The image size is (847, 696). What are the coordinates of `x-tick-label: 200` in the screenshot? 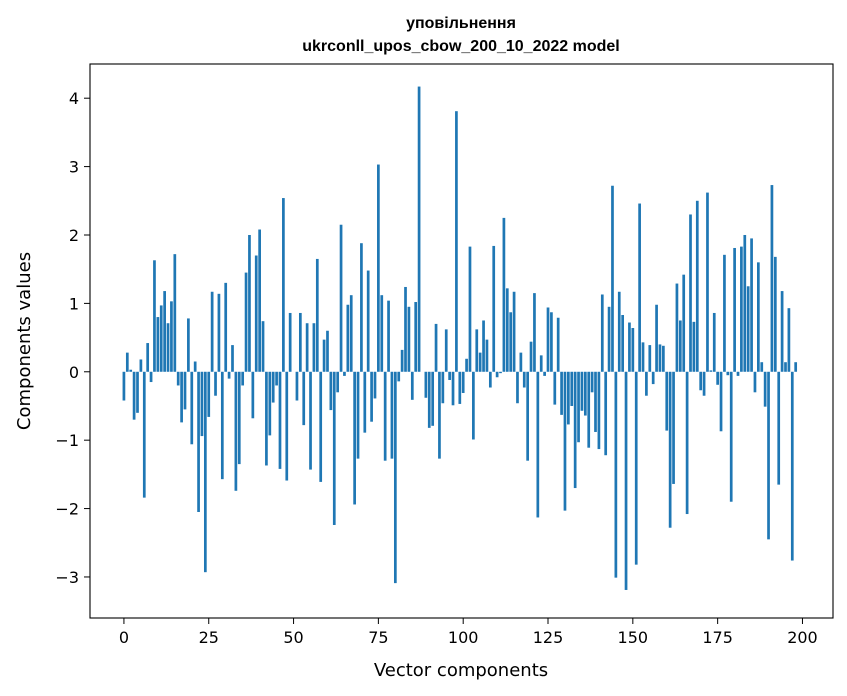 It's located at (802, 637).